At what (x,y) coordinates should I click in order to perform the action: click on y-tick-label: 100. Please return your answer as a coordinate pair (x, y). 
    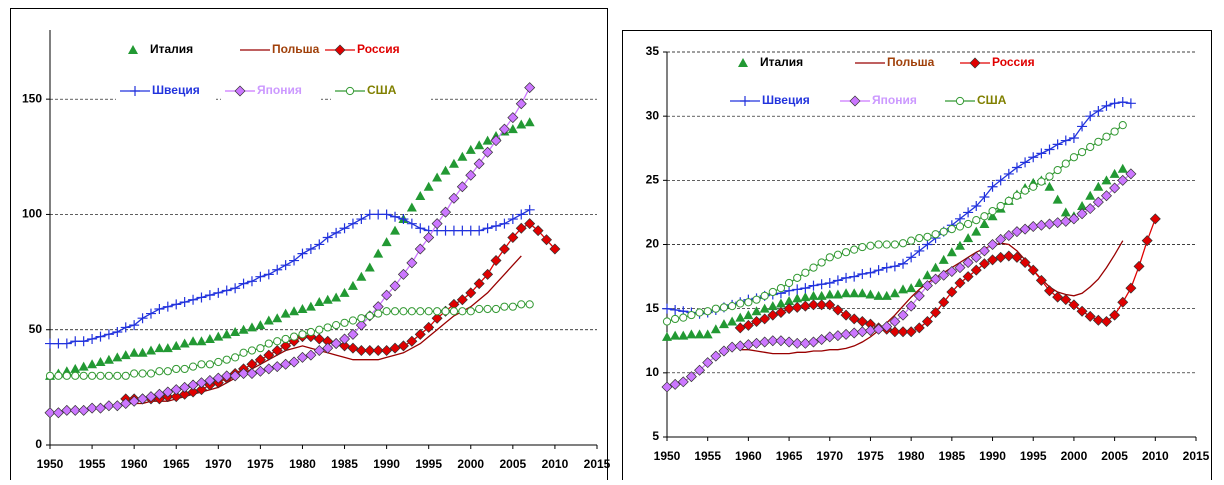
    Looking at the image, I should click on (32, 214).